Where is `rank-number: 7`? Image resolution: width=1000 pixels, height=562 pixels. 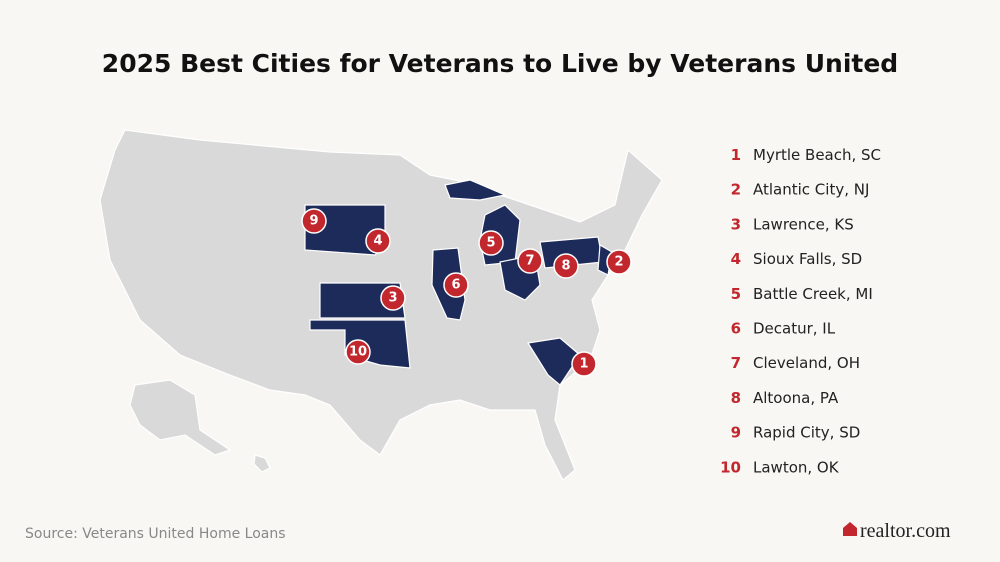
rank-number: 7 is located at coordinates (736, 363).